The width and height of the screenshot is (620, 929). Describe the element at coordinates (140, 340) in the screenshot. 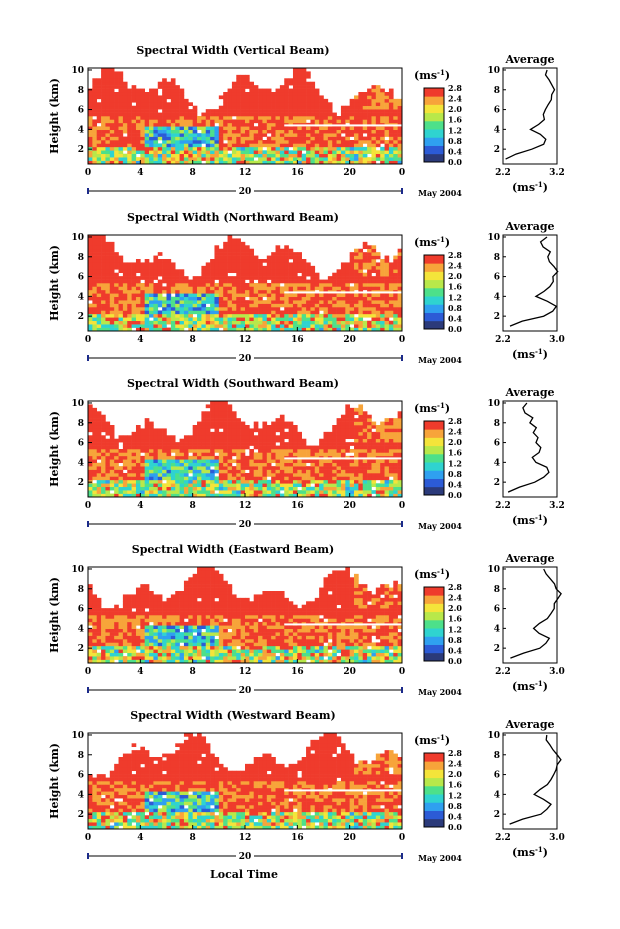

I see `x-tick-label: 4` at that location.